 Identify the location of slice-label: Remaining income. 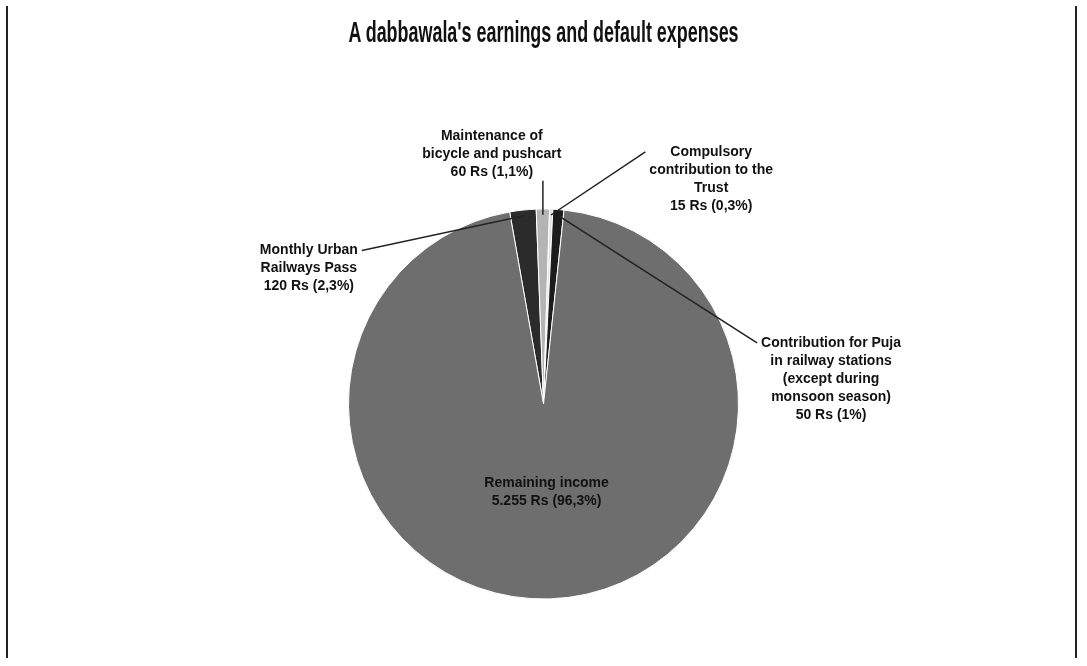
(546, 481).